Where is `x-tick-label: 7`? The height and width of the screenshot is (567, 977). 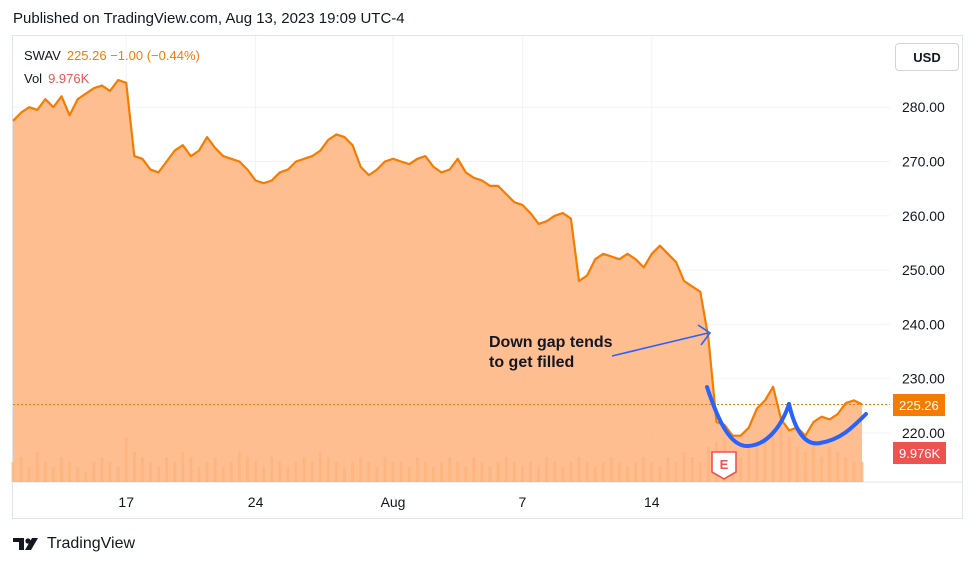
x-tick-label: 7 is located at coordinates (523, 502).